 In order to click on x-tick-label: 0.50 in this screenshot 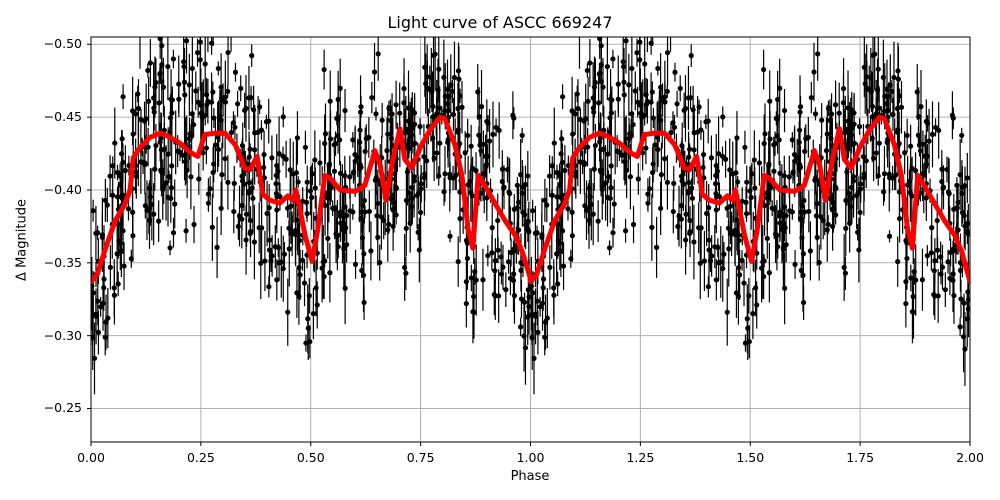, I will do `click(310, 457)`.